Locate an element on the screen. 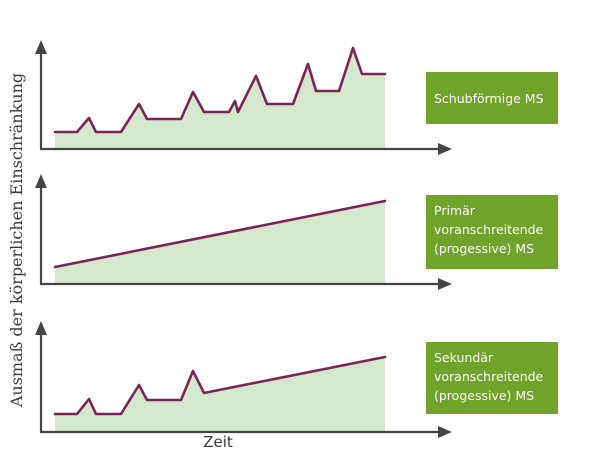 This screenshot has height=464, width=609. label-text-line-1: Primär is located at coordinates (455, 210).